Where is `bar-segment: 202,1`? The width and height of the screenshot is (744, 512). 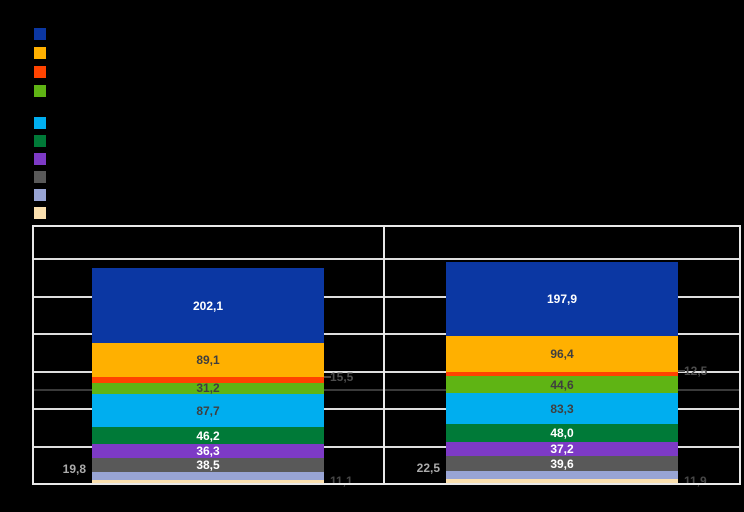 bar-segment: 202,1 is located at coordinates (208, 305).